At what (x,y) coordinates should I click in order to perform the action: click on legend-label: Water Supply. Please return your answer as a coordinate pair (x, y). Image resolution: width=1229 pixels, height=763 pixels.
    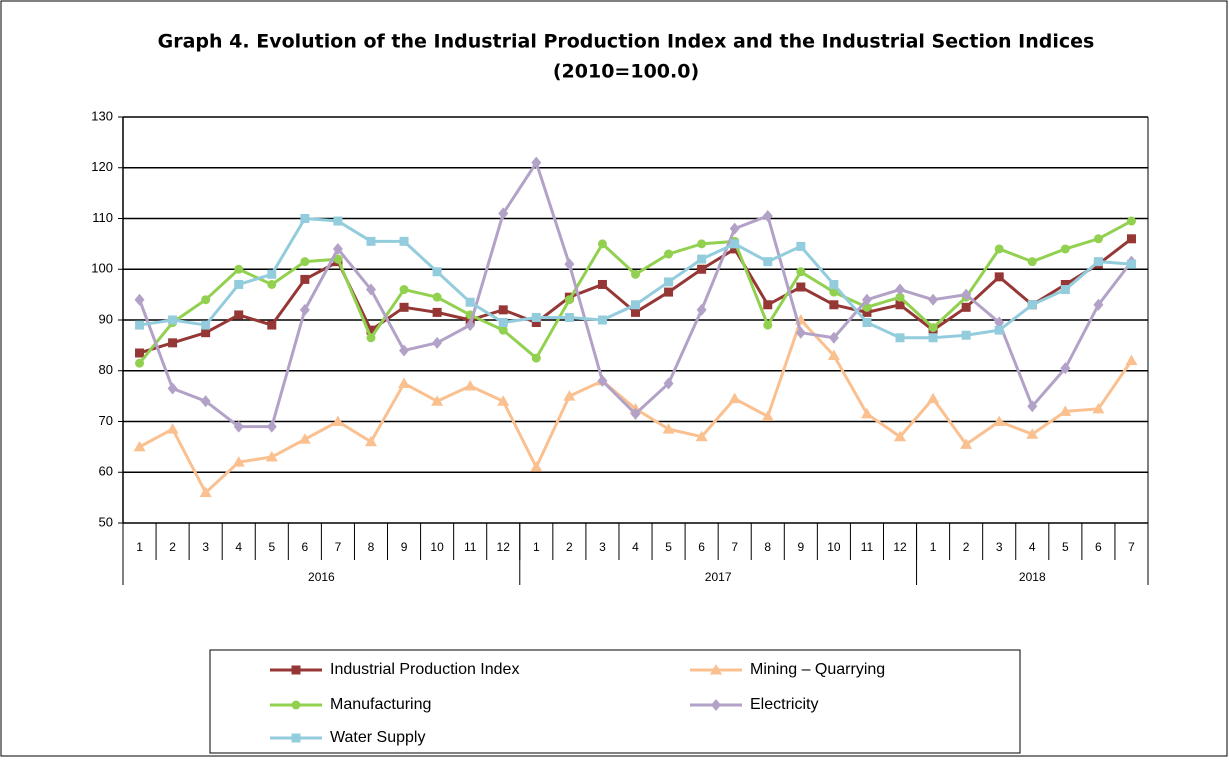
    Looking at the image, I should click on (377, 737).